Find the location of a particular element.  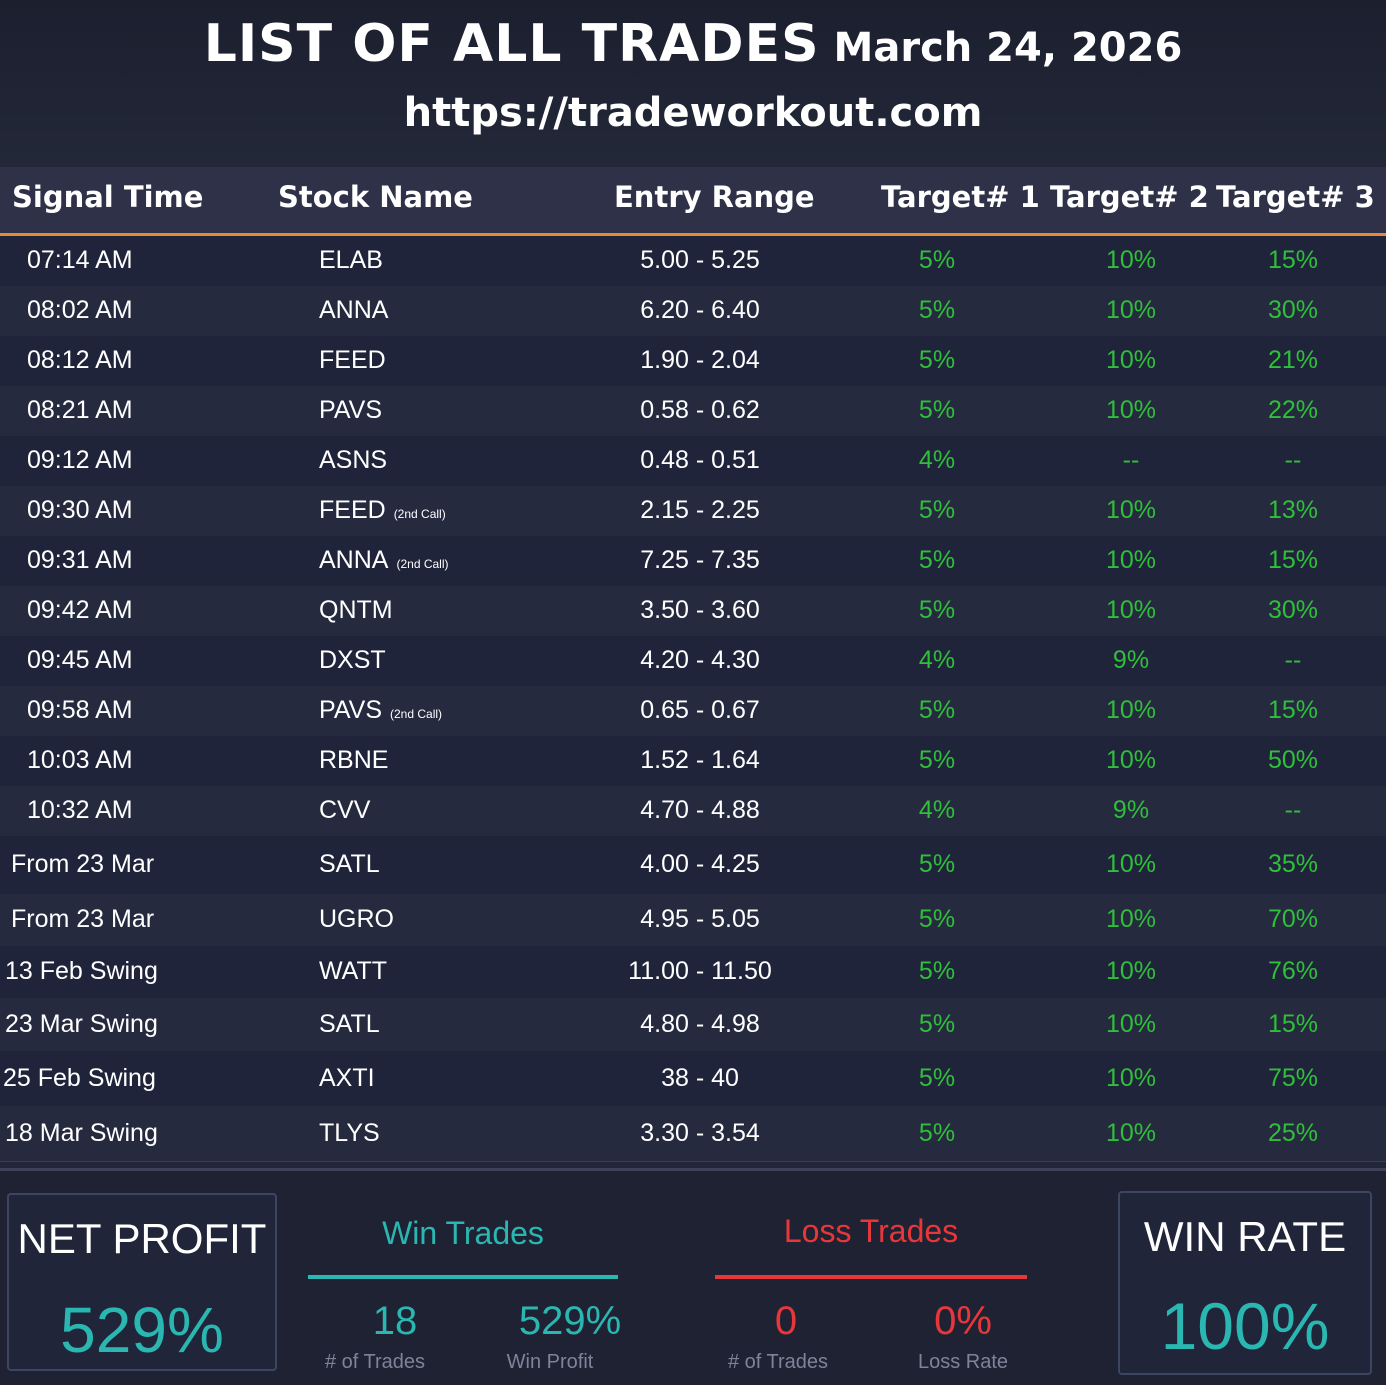

entry-range: 0.65 - 0.67 is located at coordinates (700, 710).